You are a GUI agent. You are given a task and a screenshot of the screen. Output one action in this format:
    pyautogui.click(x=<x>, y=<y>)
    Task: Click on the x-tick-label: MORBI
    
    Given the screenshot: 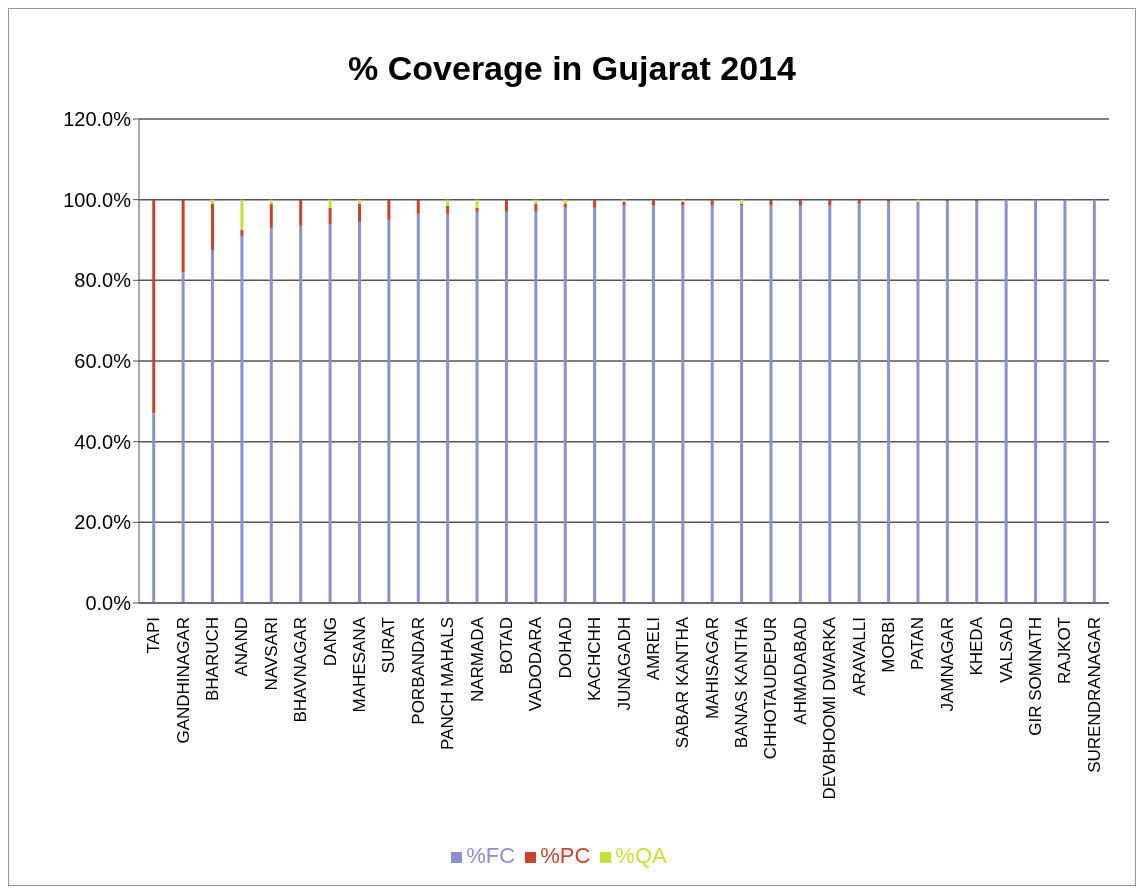 What is the action you would take?
    pyautogui.click(x=889, y=645)
    